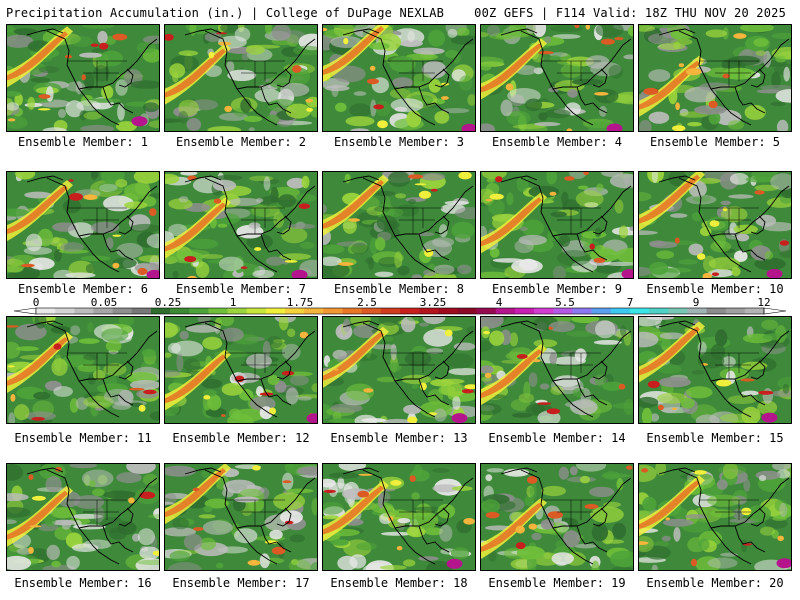 The image size is (800, 600). I want to click on scale-label: 0.25, so click(168, 302).